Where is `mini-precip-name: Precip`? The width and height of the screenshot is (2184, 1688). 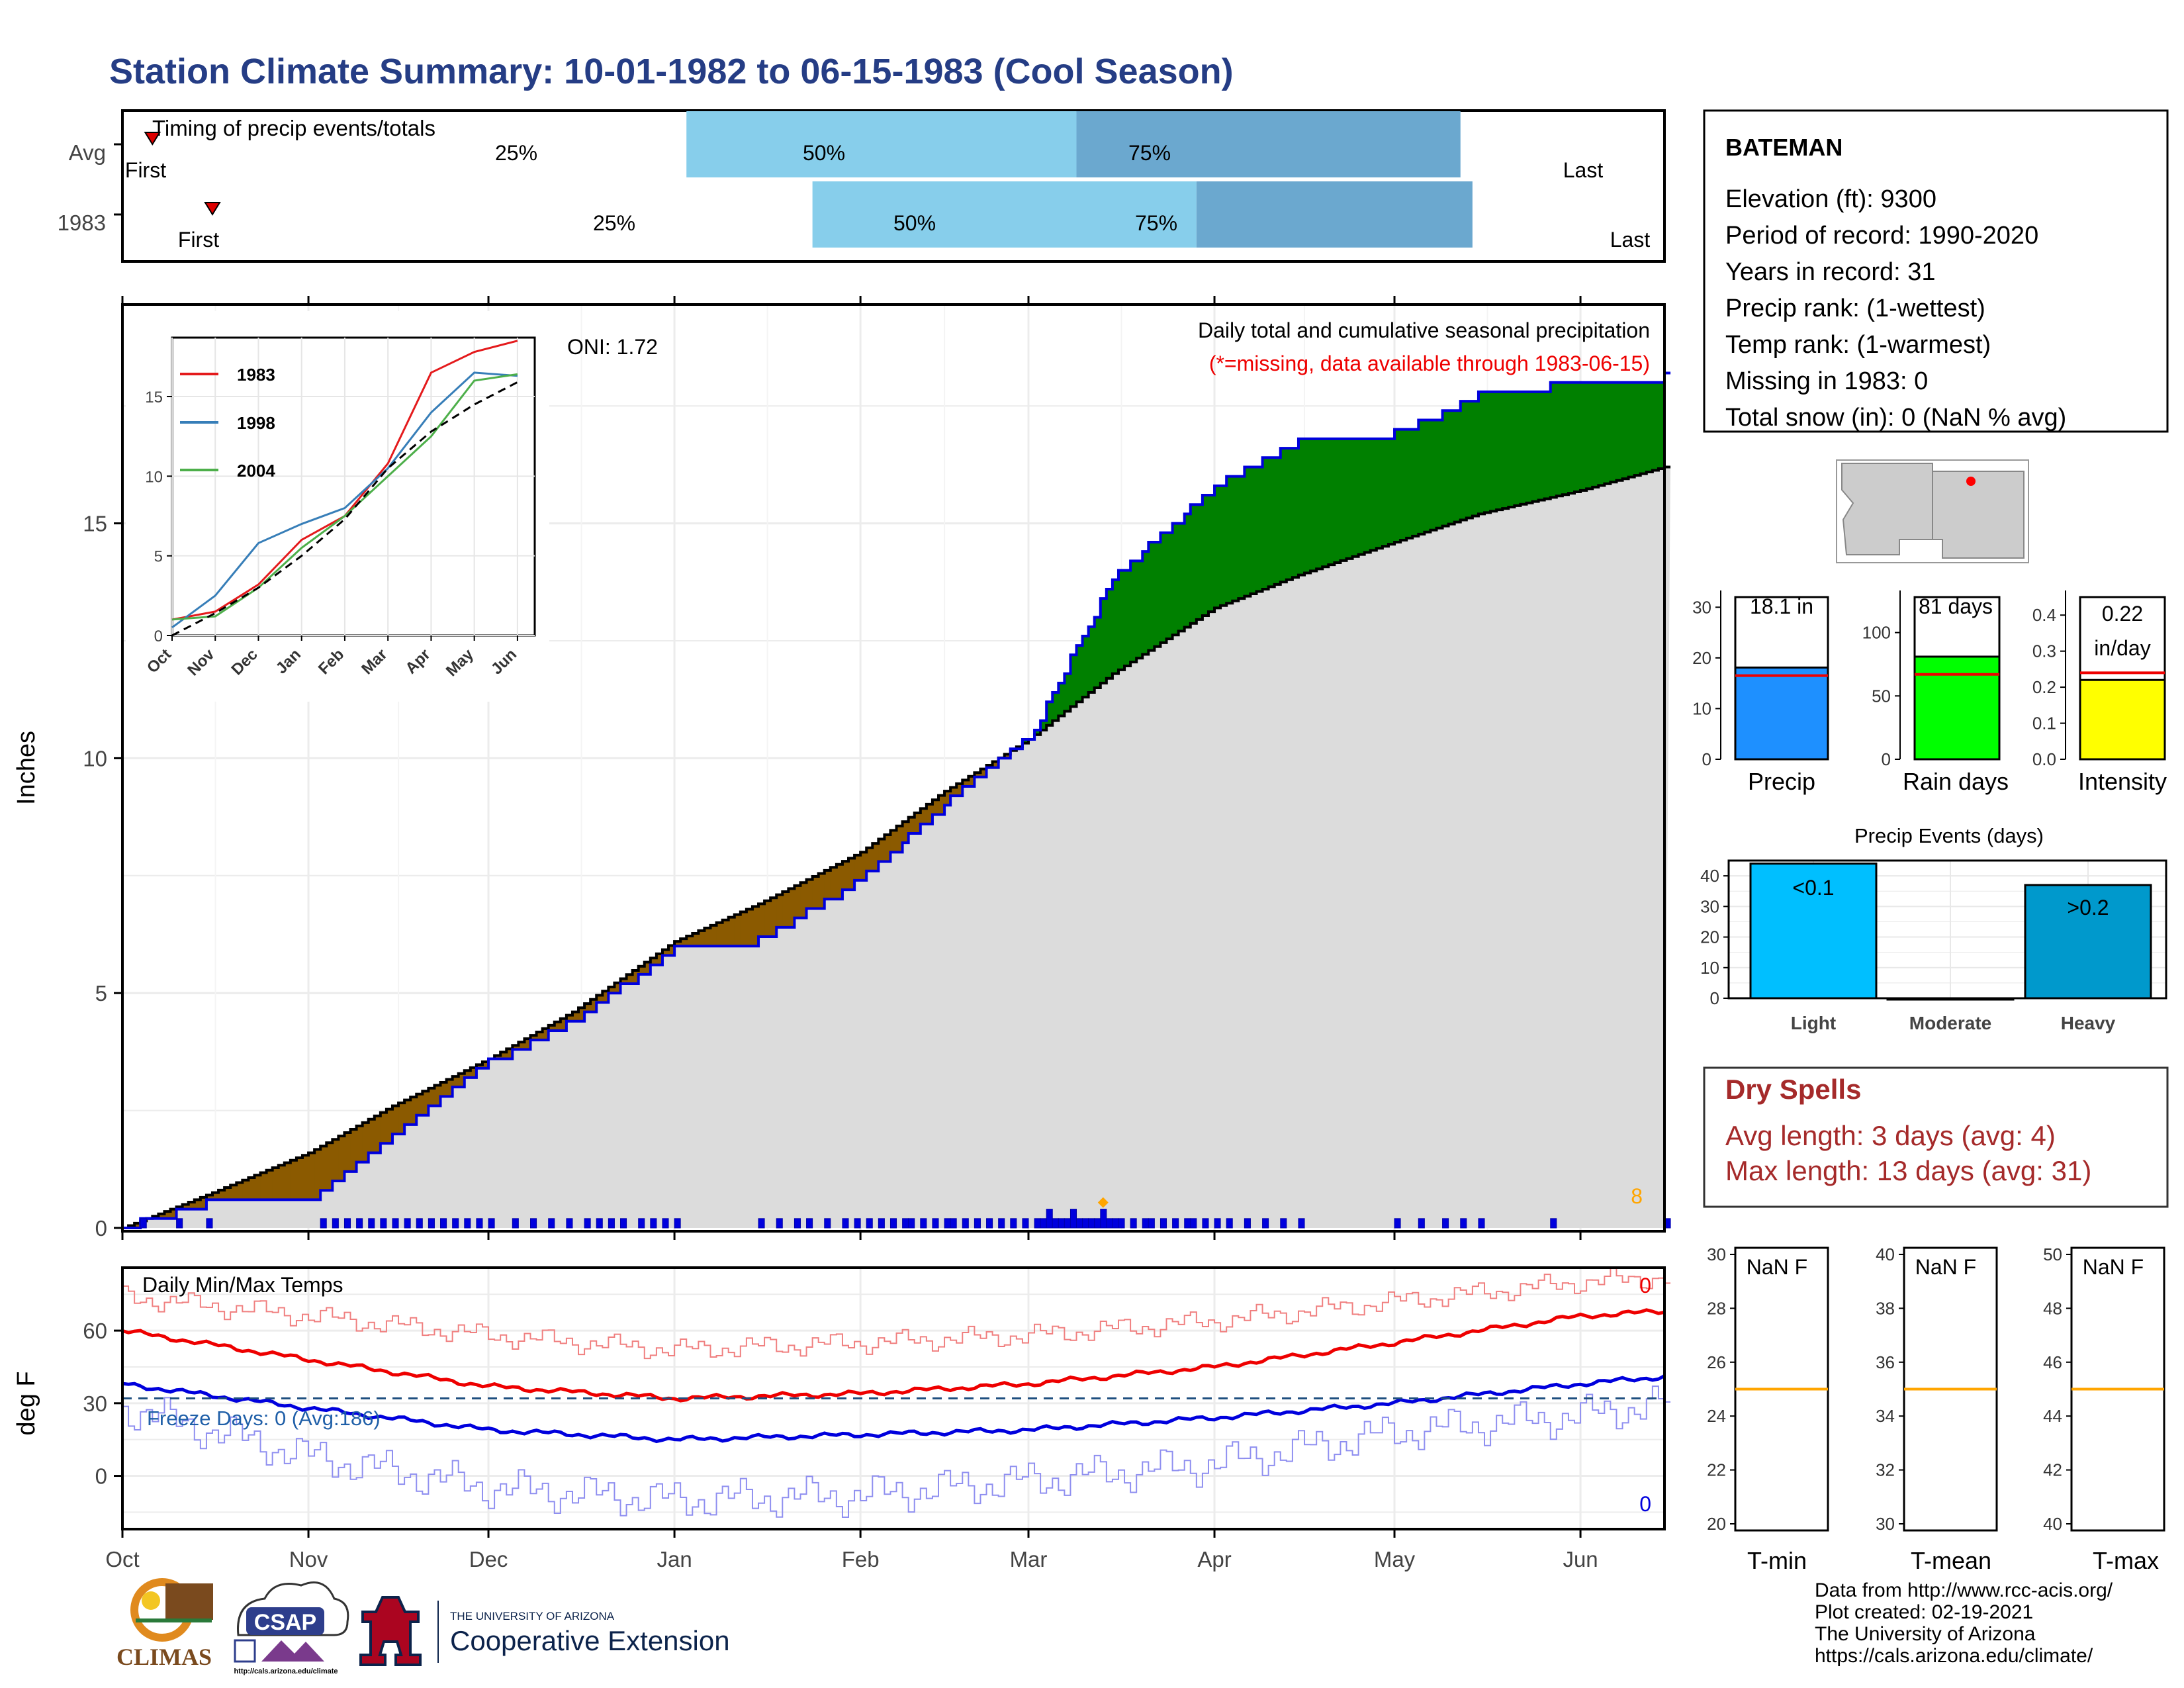
mini-precip-name: Precip is located at coordinates (1781, 781).